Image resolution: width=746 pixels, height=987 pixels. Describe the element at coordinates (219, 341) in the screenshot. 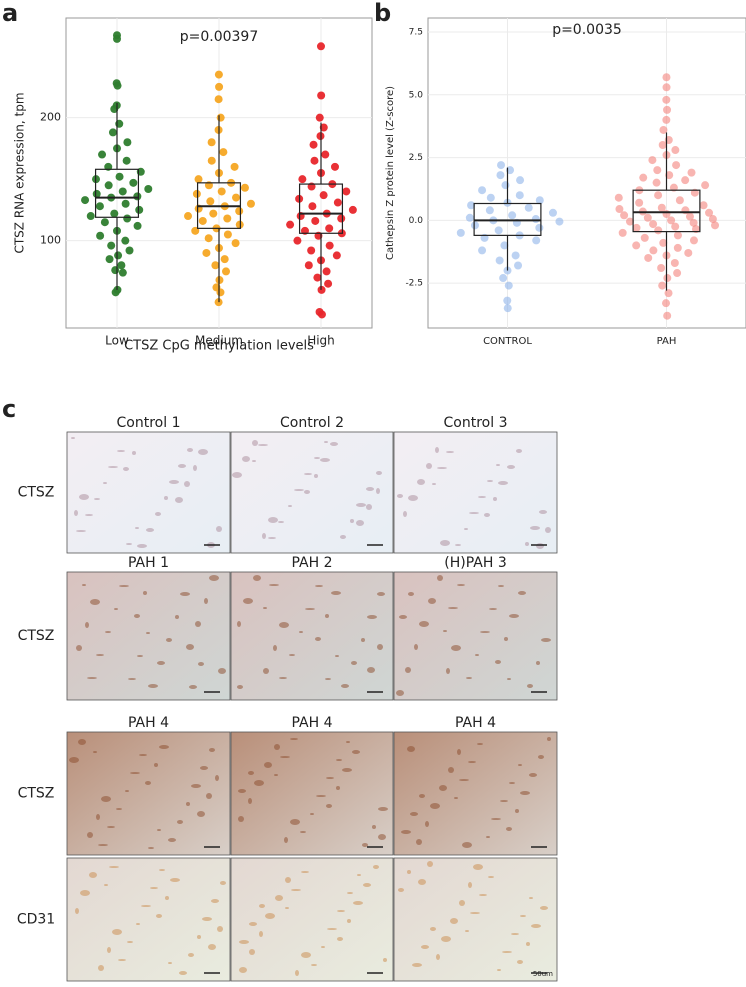

I see `x-tick-label: Medium` at that location.